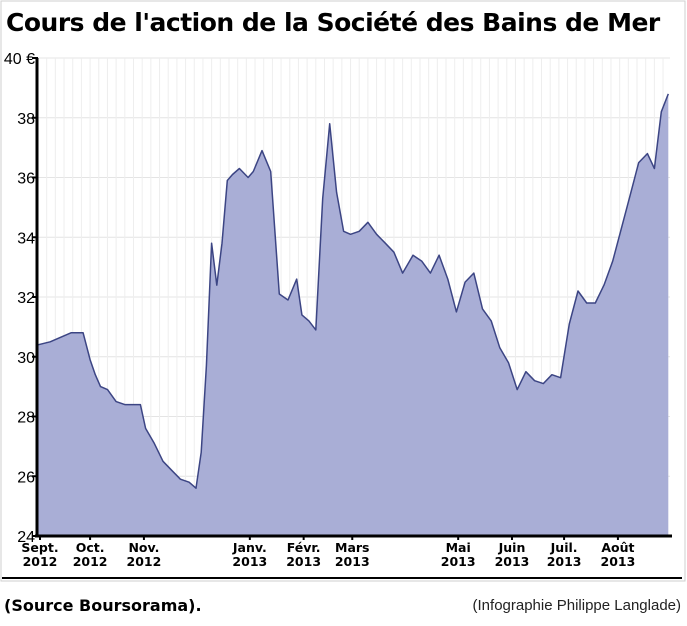 The image size is (687, 626). What do you see at coordinates (564, 554) in the screenshot?
I see `x-tick-label: Juil. 2013` at bounding box center [564, 554].